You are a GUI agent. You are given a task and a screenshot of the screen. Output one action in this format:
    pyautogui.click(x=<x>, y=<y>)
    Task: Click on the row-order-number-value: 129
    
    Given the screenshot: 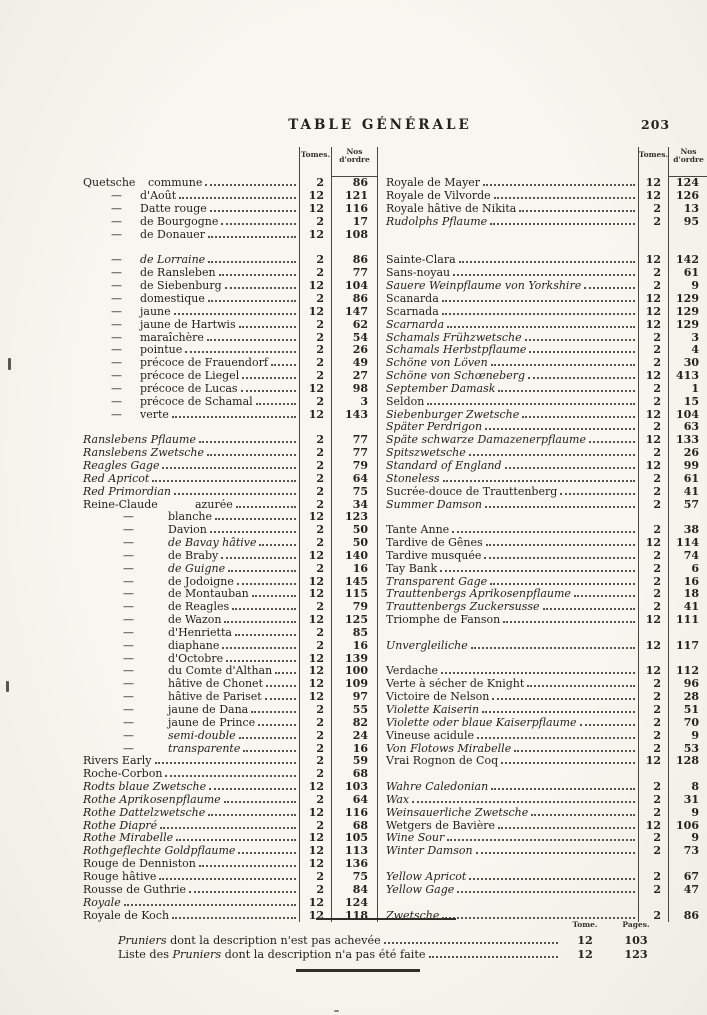 What is the action you would take?
    pyautogui.click(x=687, y=299)
    